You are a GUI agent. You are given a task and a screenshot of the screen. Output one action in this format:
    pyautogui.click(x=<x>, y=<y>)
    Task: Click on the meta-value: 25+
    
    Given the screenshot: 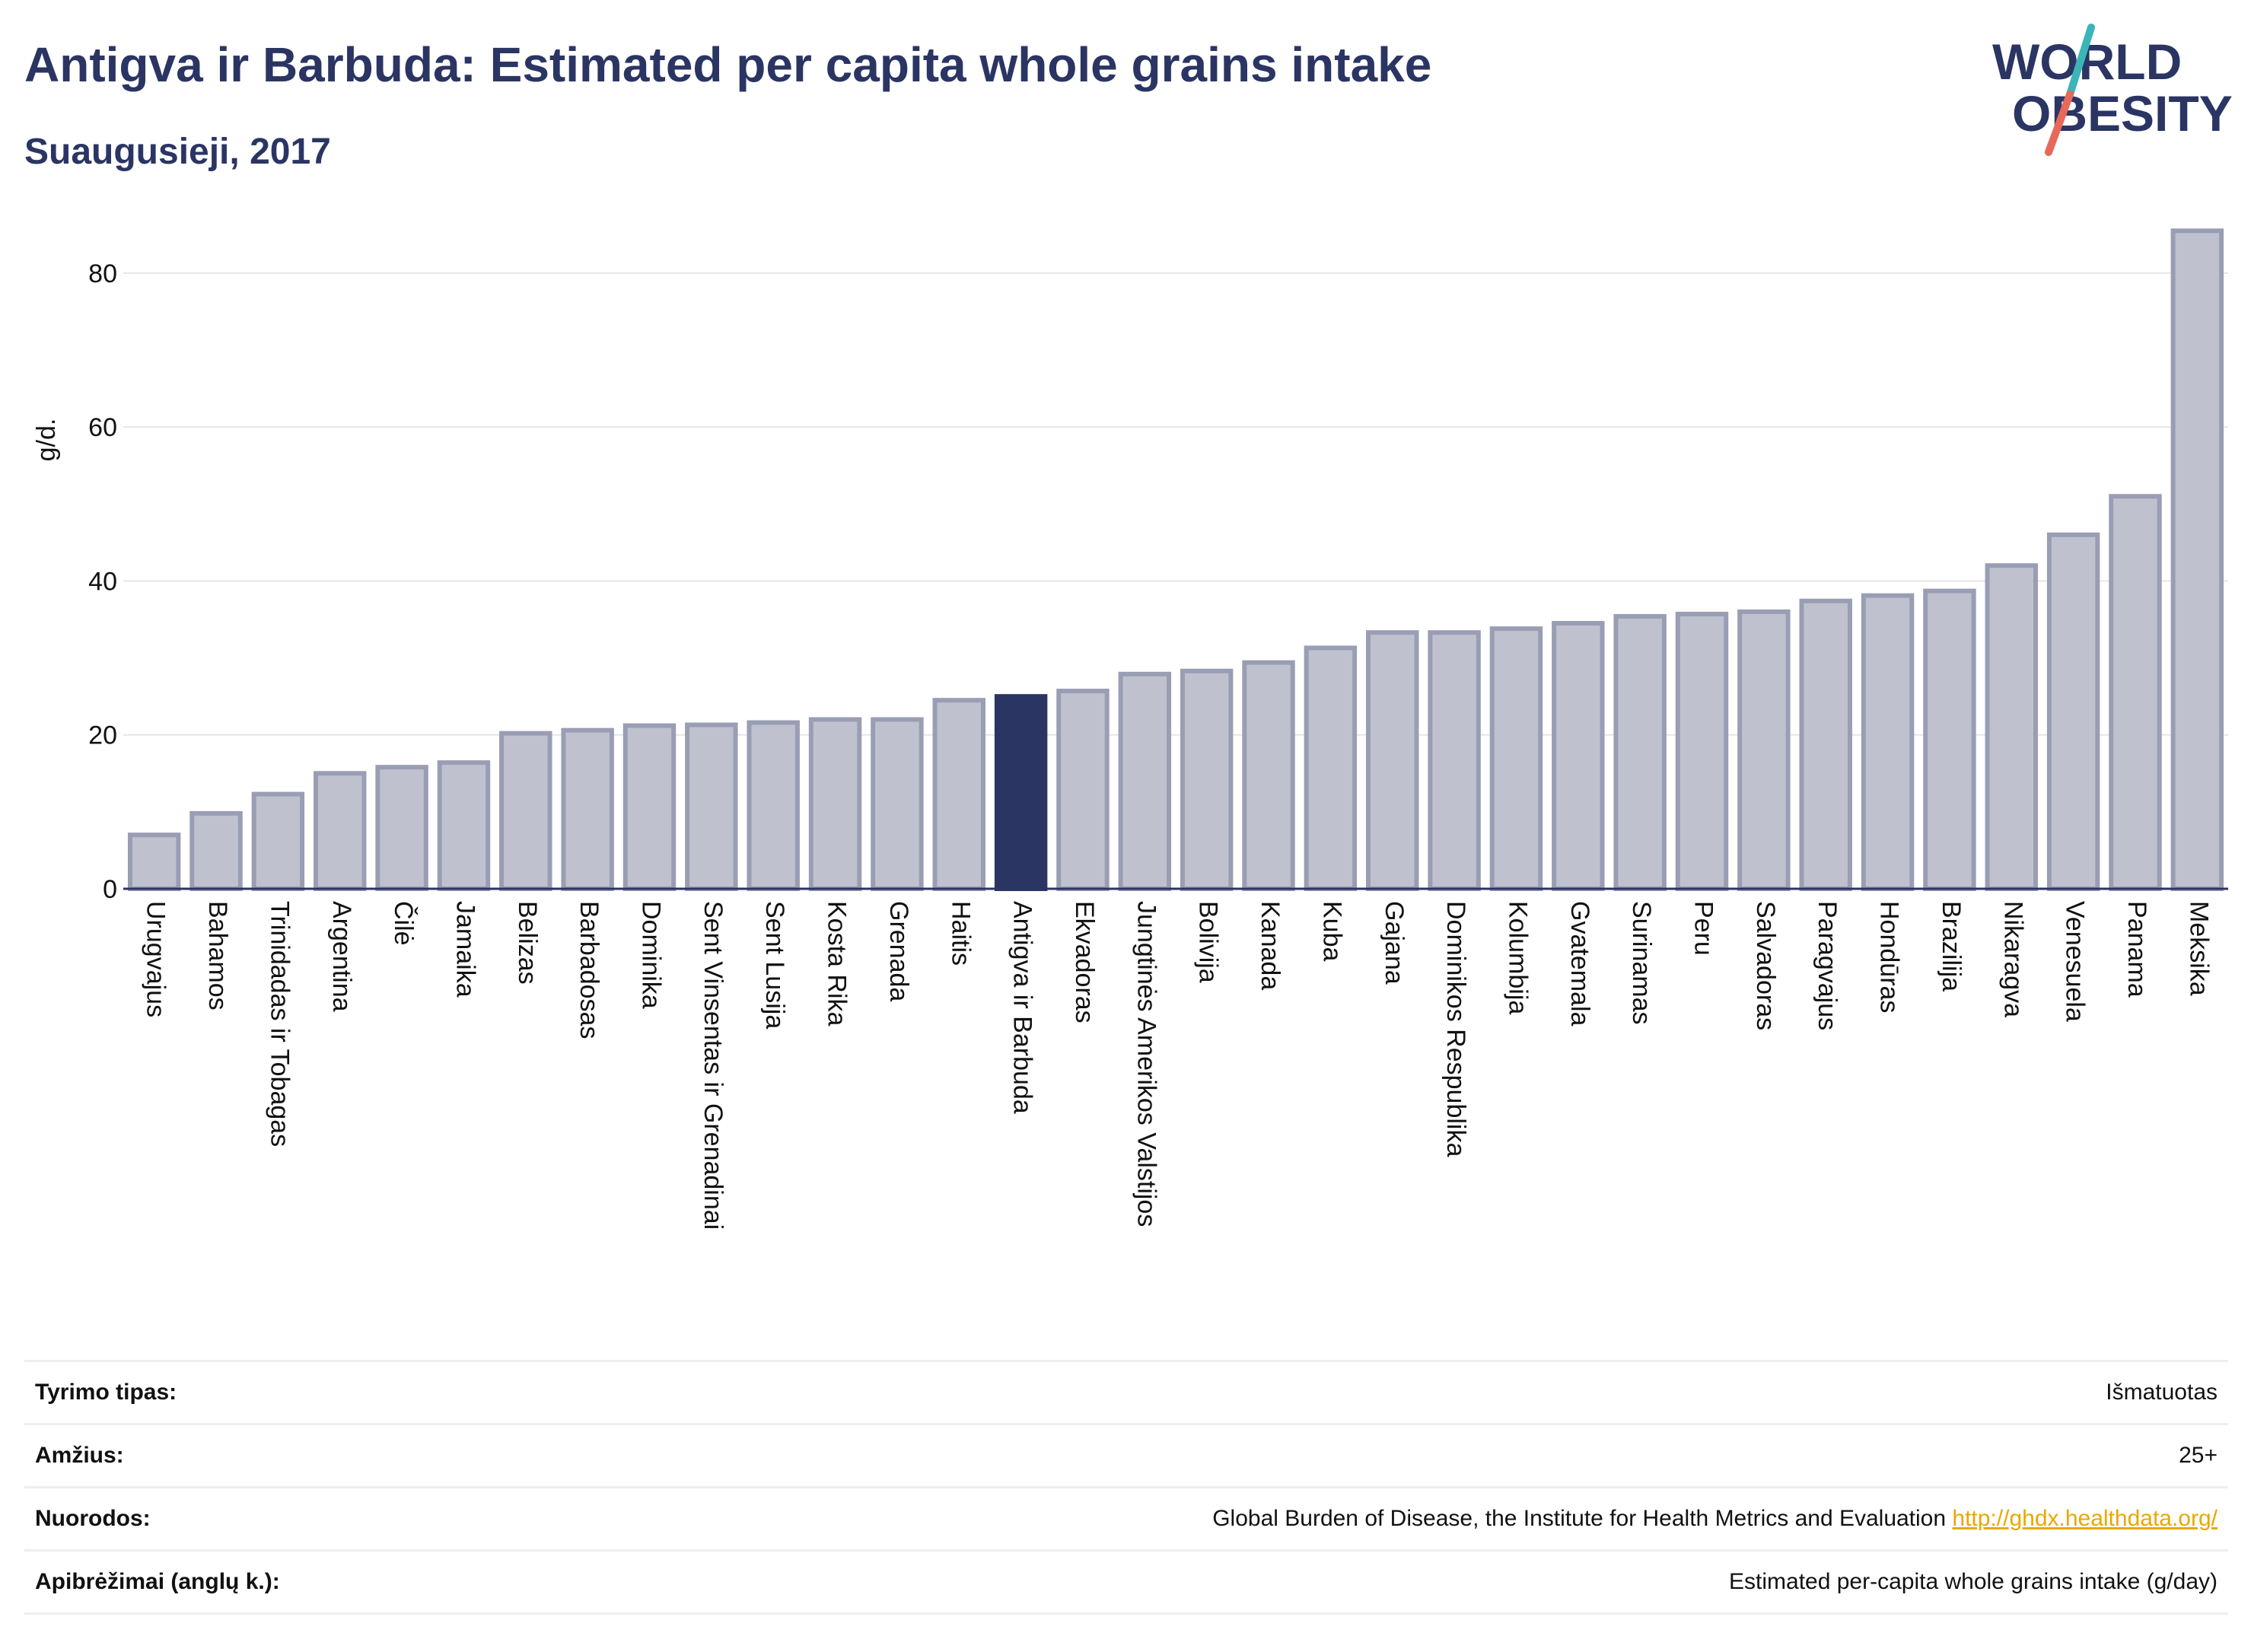 What is the action you would take?
    pyautogui.click(x=2198, y=1455)
    